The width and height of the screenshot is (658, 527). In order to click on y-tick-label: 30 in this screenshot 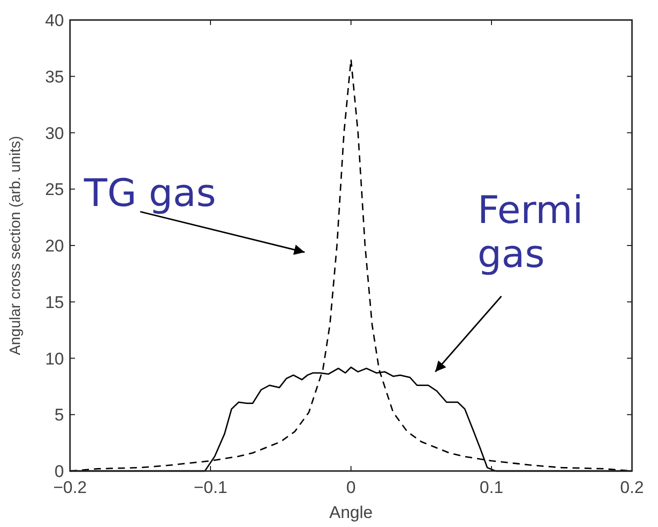, I will do `click(54, 133)`.